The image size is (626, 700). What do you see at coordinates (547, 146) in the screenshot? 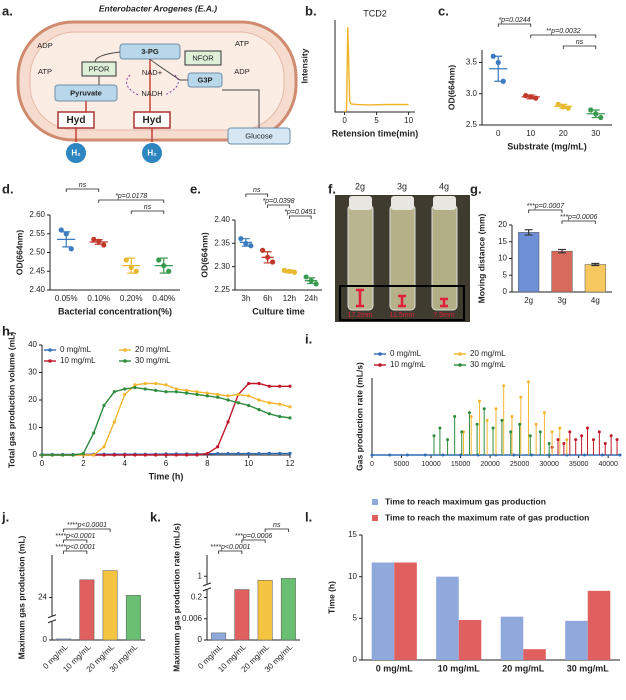
I see `x-axis-label: Substrate (mg/mL)` at bounding box center [547, 146].